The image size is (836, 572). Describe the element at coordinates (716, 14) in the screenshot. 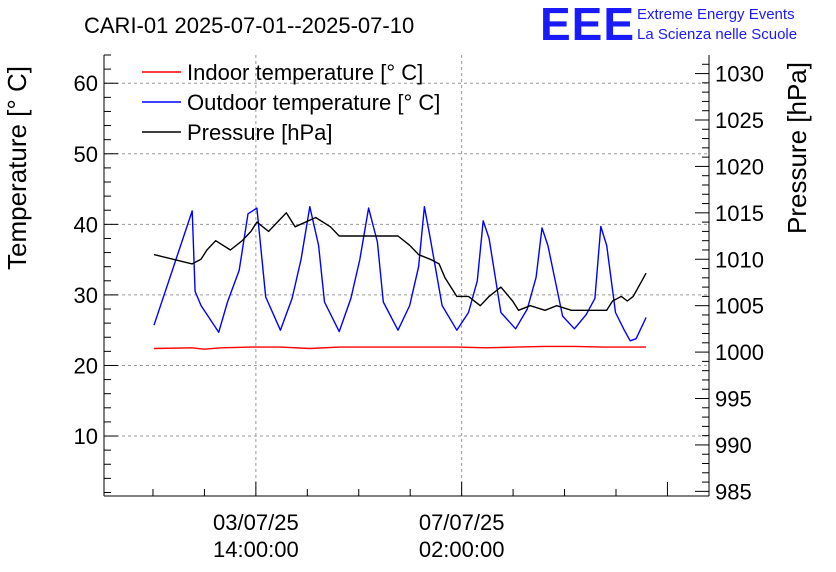

I see `eee-logo-line1: Extreme Energy Events` at that location.